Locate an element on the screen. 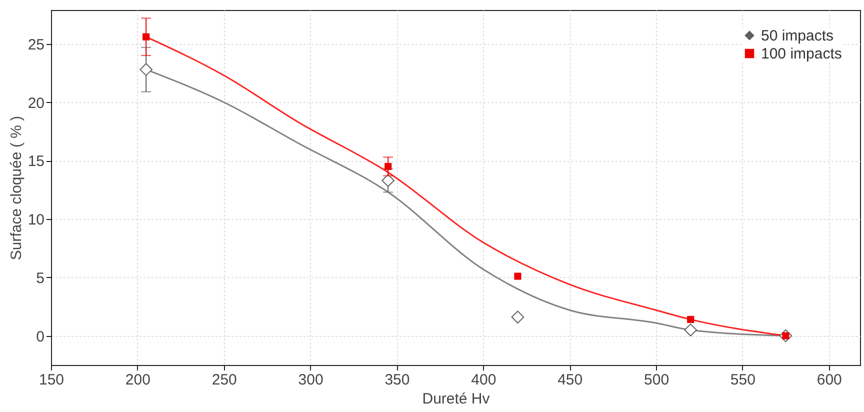  y-tick-label: 5 is located at coordinates (40, 278).